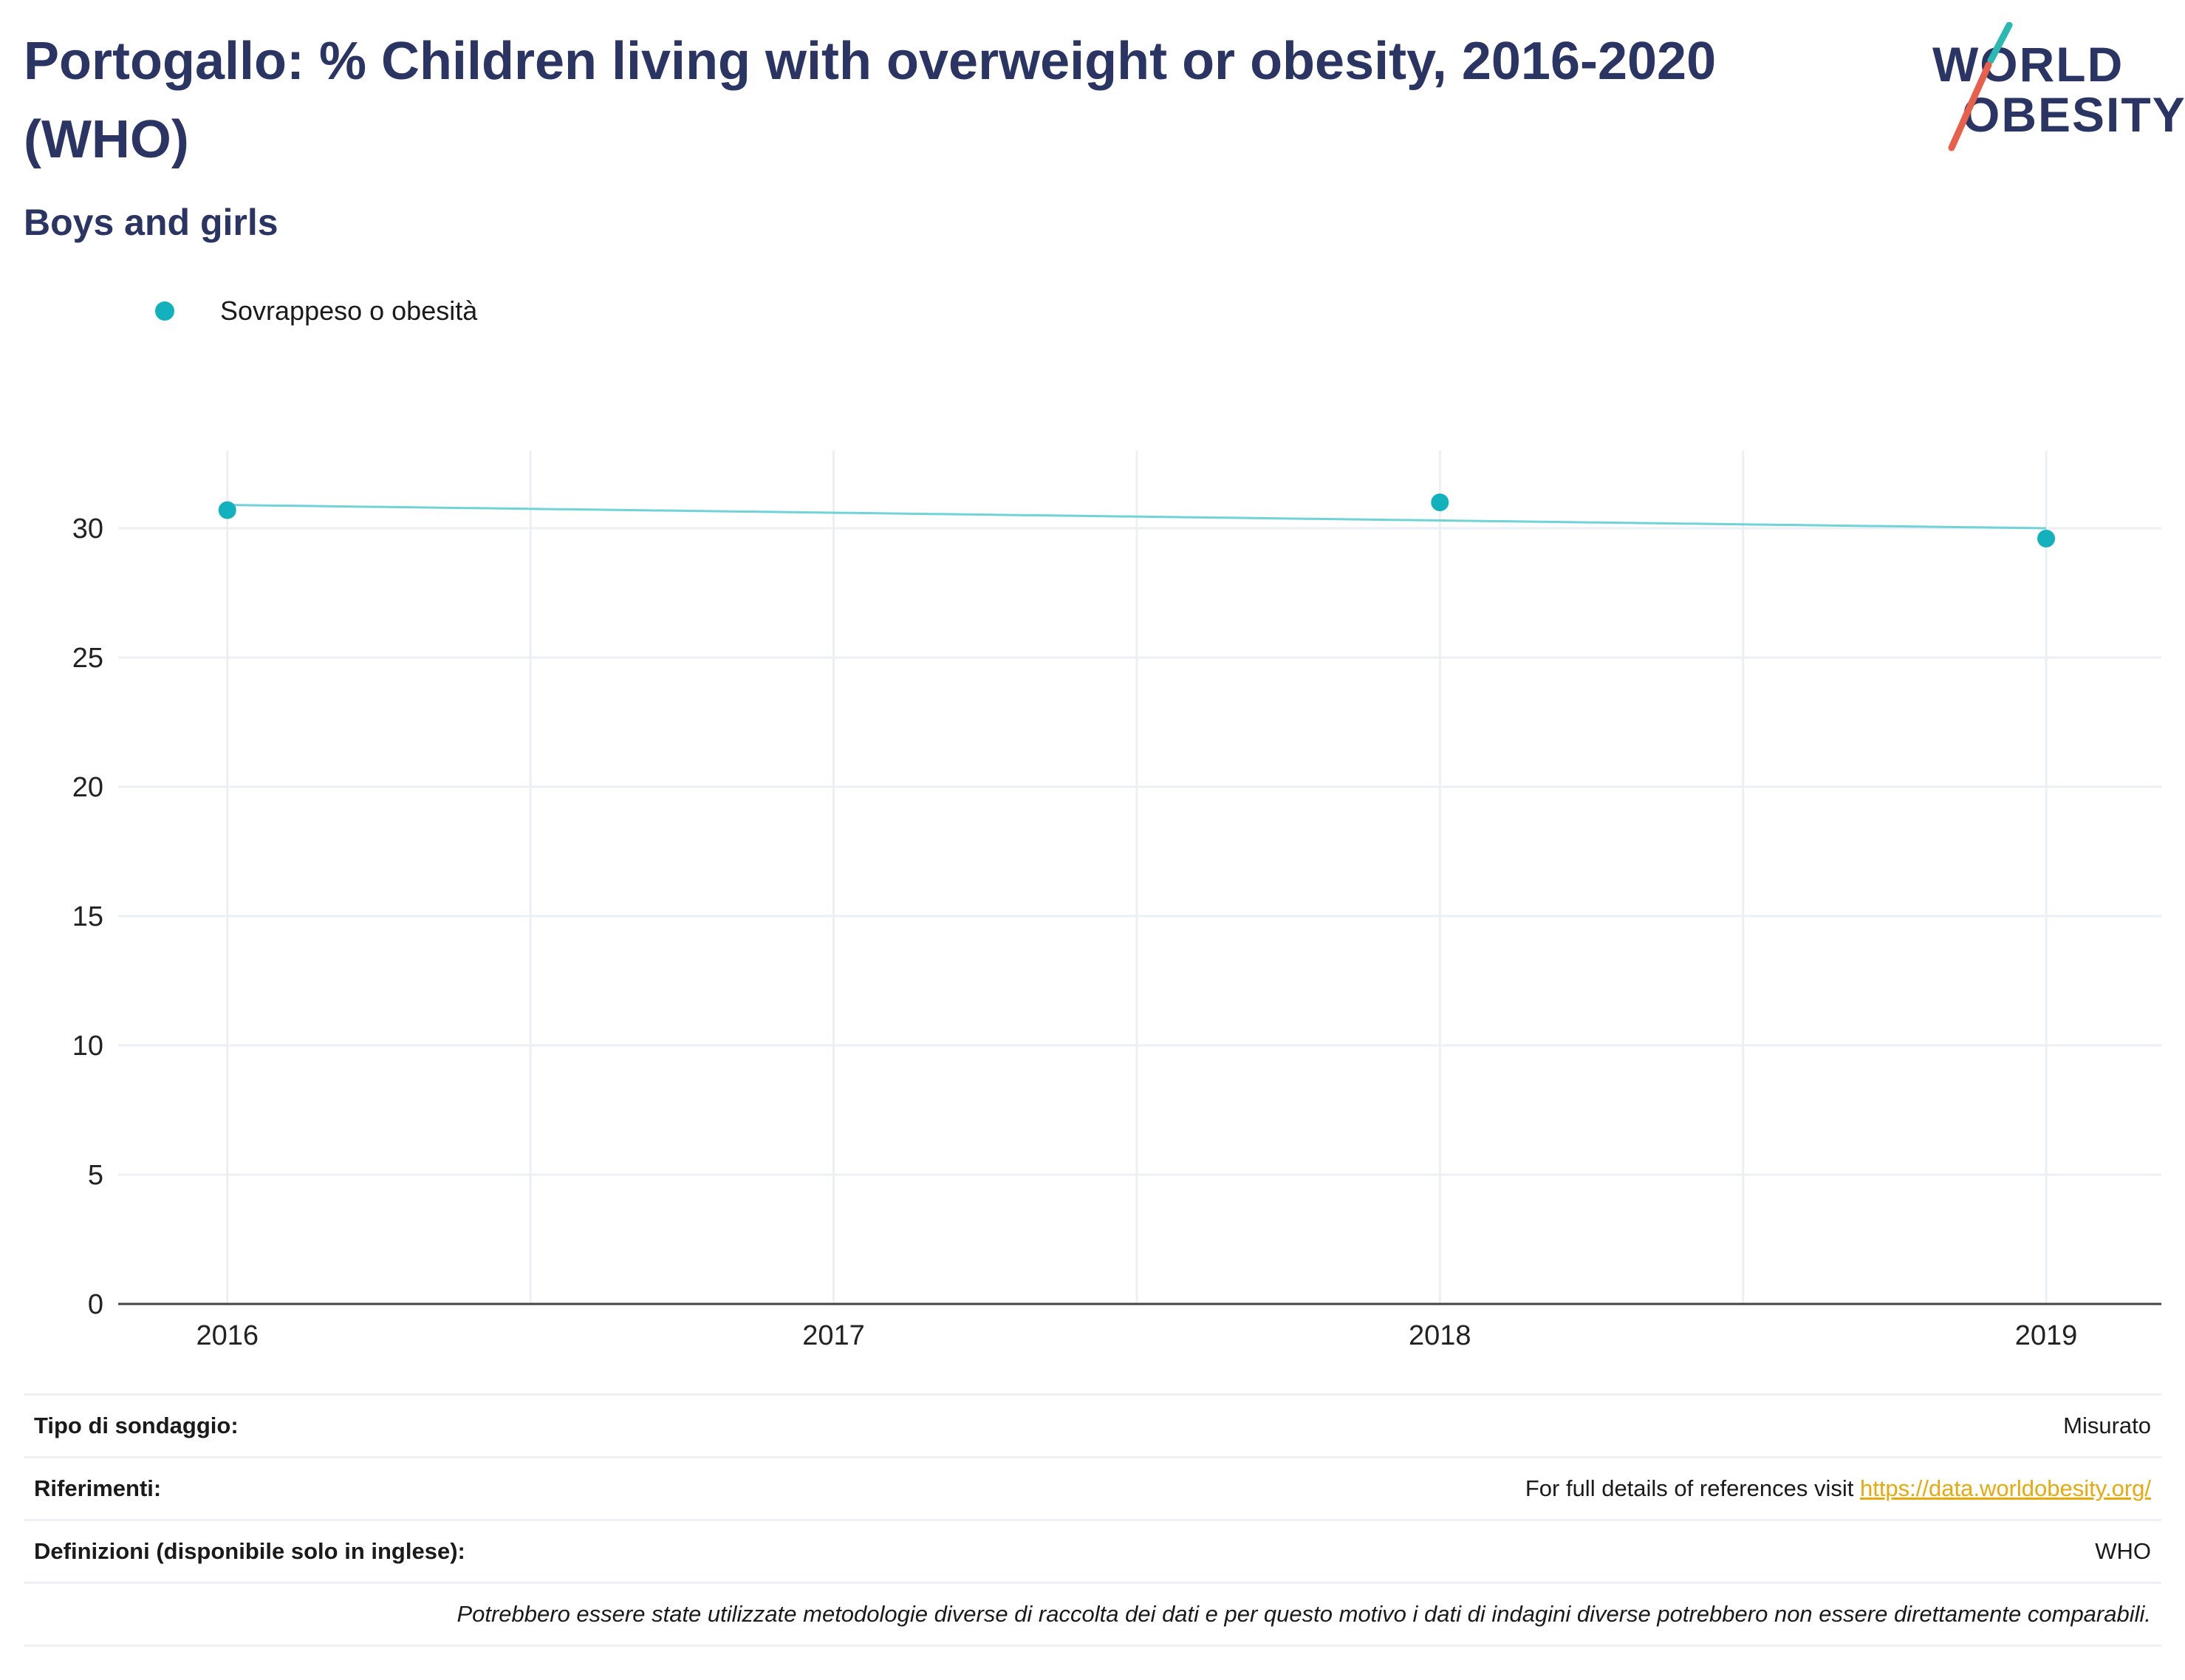 This screenshot has width=2185, height=1680. What do you see at coordinates (98, 1488) in the screenshot?
I see `references-label: Riferimenti:` at bounding box center [98, 1488].